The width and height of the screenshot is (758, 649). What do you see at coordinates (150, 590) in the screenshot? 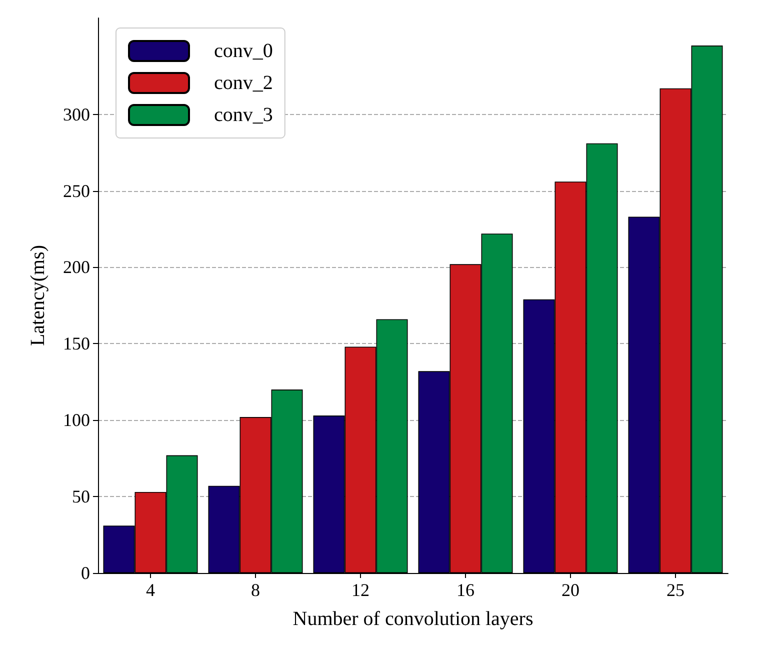
I see `x-tick-label: 4` at bounding box center [150, 590].